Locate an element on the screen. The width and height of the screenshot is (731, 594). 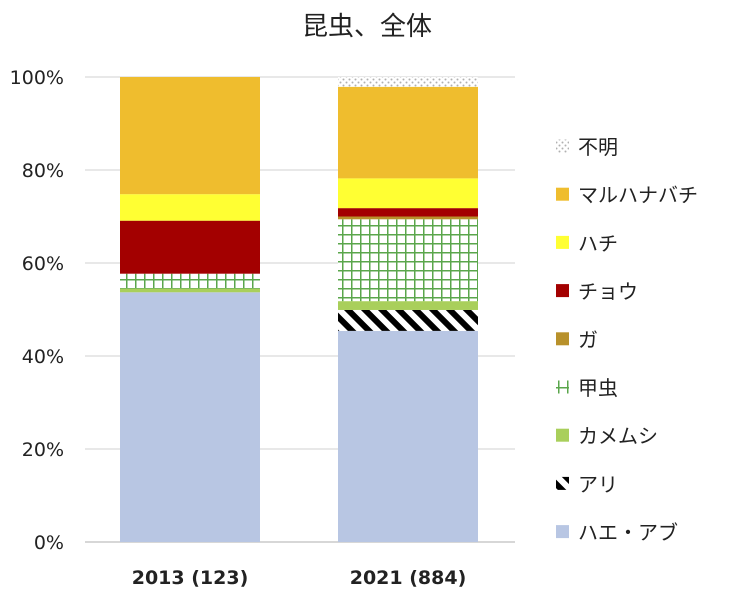
y-tick-label: 0% is located at coordinates (49, 543).